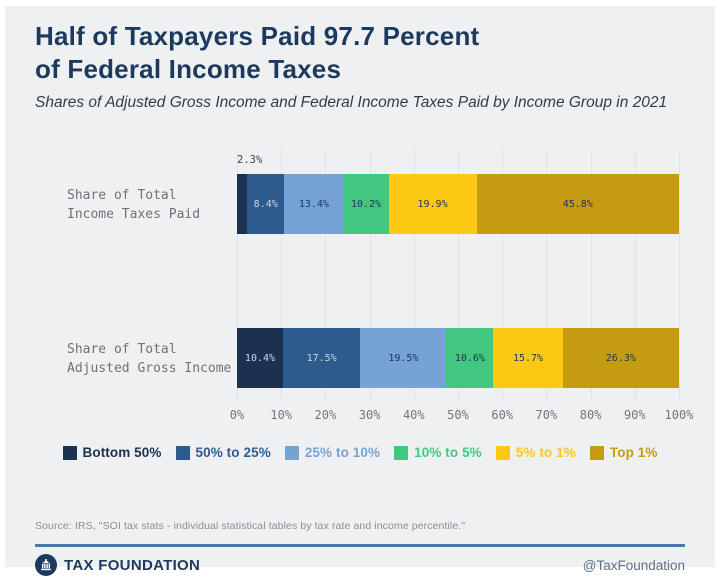 The height and width of the screenshot is (578, 720). I want to click on legend-item: Top 1%, so click(623, 452).